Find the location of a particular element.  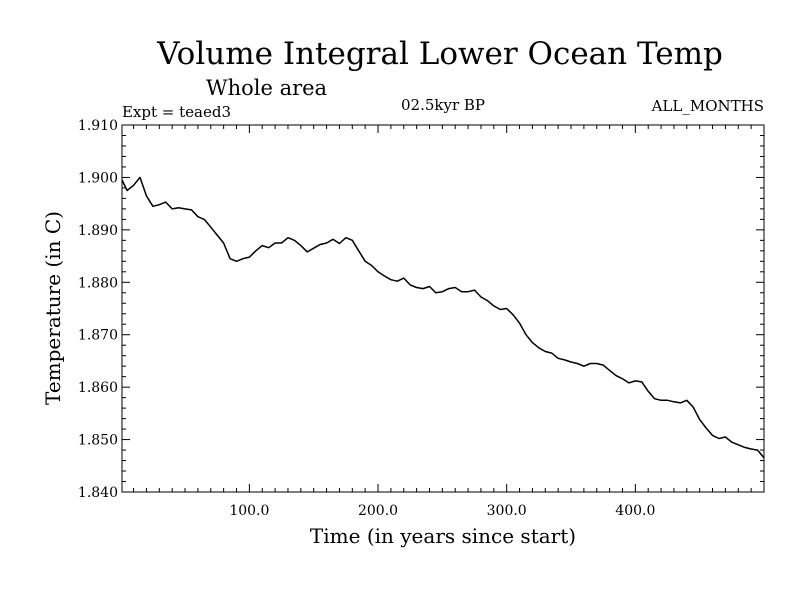

x-tick-label: 100.0 is located at coordinates (249, 511).